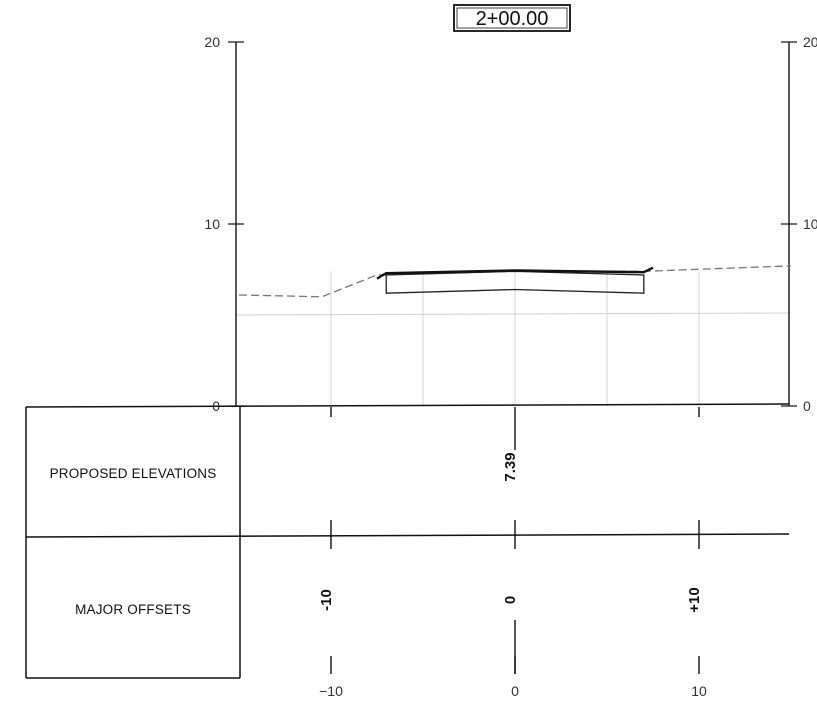 This screenshot has height=712, width=817. Describe the element at coordinates (515, 691) in the screenshot. I see `offset-axis-tick-label: 0` at that location.